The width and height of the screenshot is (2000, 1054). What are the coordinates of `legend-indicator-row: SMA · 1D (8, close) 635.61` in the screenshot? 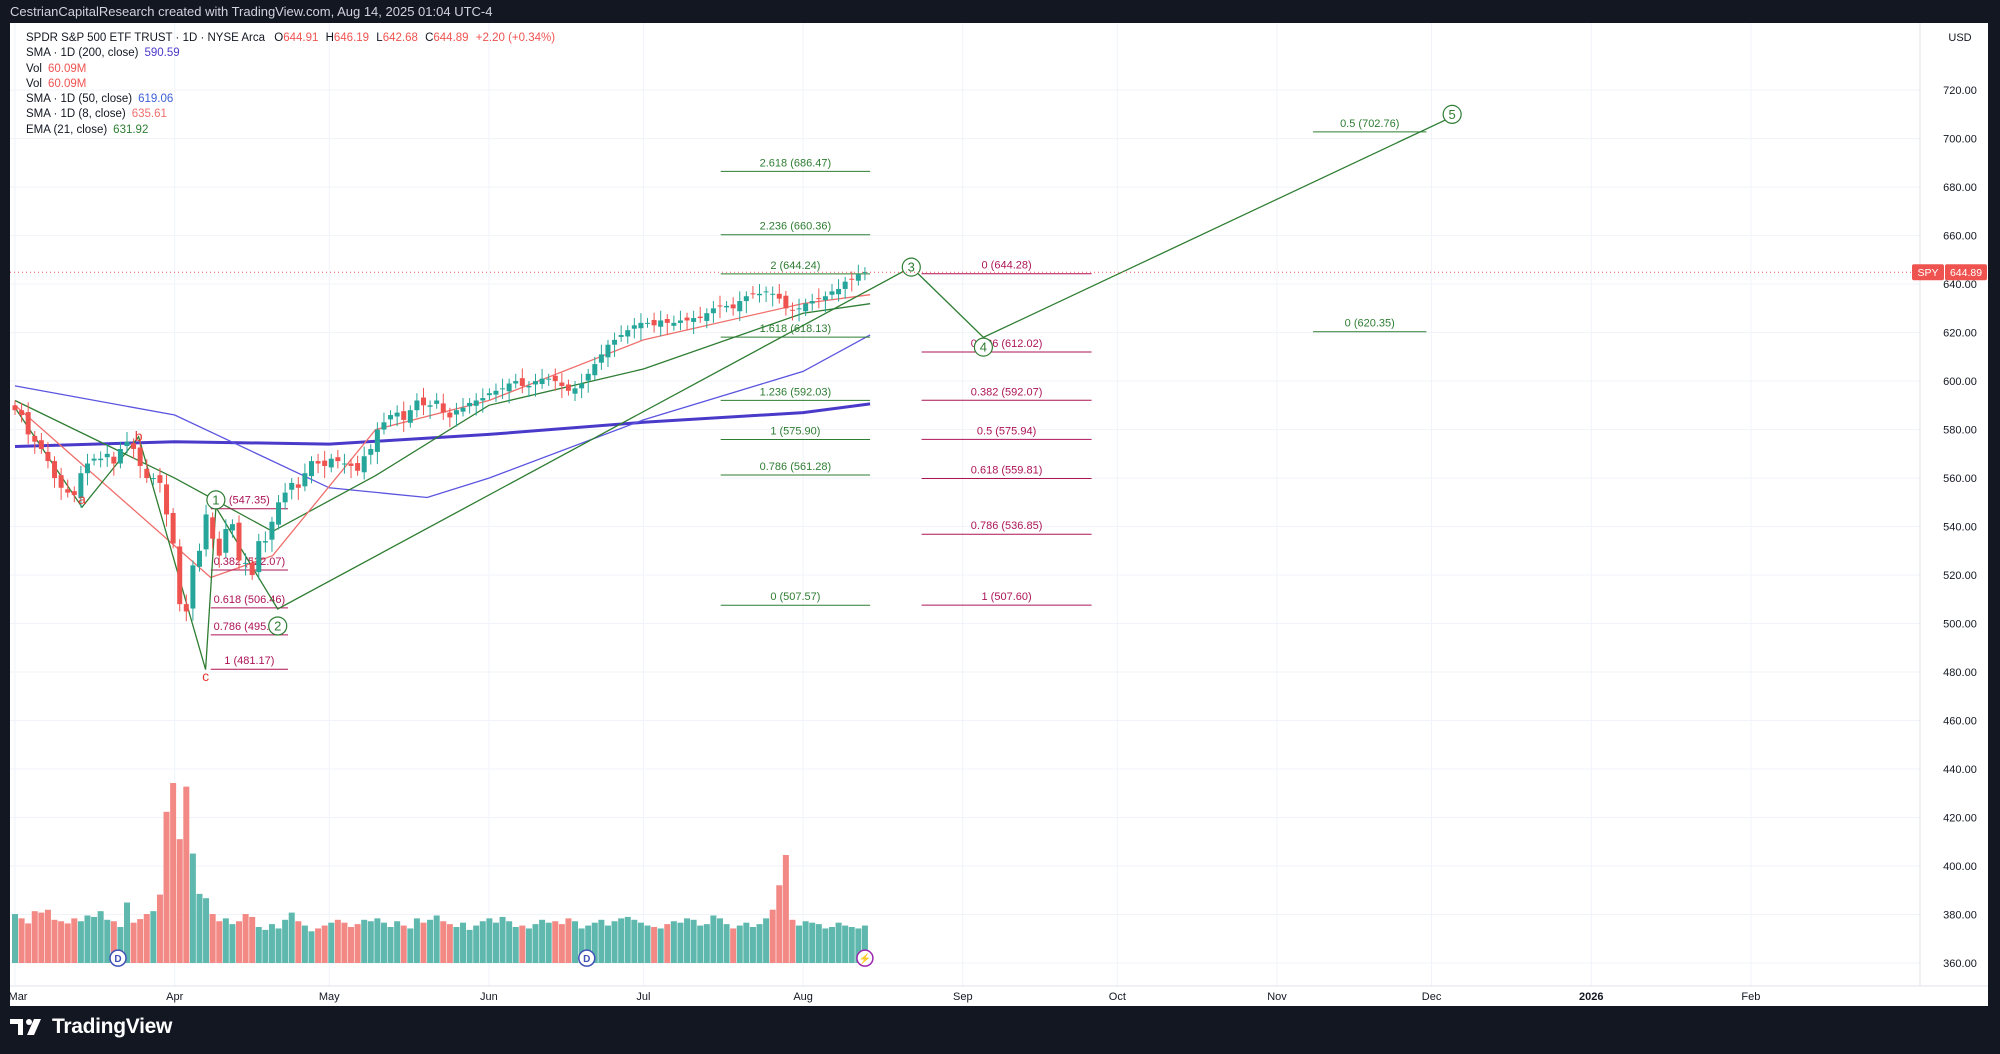 It's located at (290, 114).